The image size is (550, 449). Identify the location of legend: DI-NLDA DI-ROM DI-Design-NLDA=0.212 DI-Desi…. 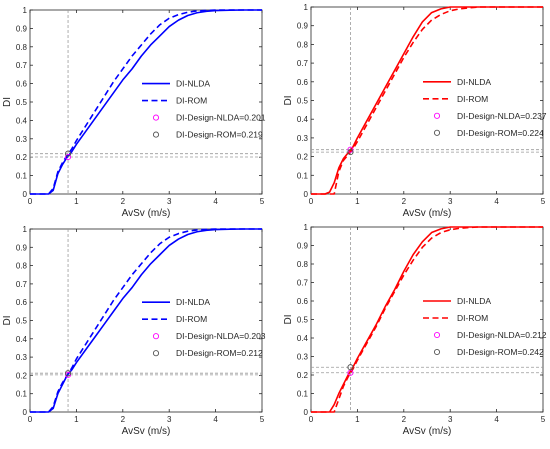
(485, 326).